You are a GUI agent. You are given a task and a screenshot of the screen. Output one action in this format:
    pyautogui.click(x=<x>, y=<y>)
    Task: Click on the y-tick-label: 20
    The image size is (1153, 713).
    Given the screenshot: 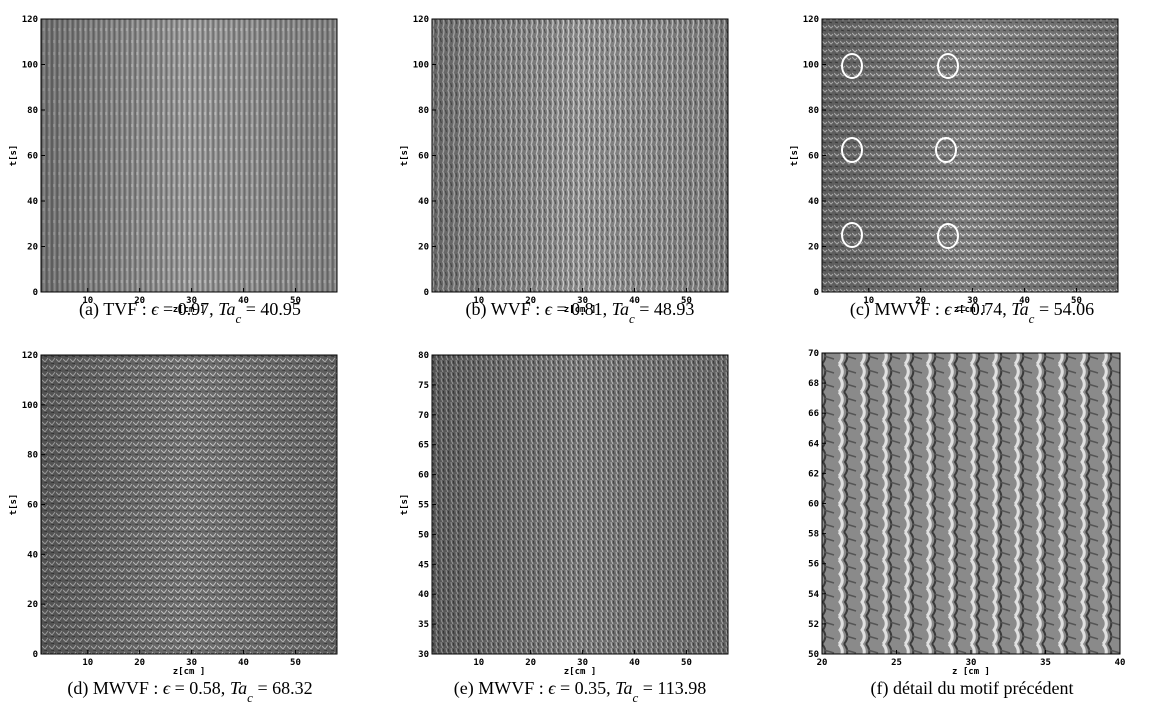 What is the action you would take?
    pyautogui.click(x=32, y=248)
    